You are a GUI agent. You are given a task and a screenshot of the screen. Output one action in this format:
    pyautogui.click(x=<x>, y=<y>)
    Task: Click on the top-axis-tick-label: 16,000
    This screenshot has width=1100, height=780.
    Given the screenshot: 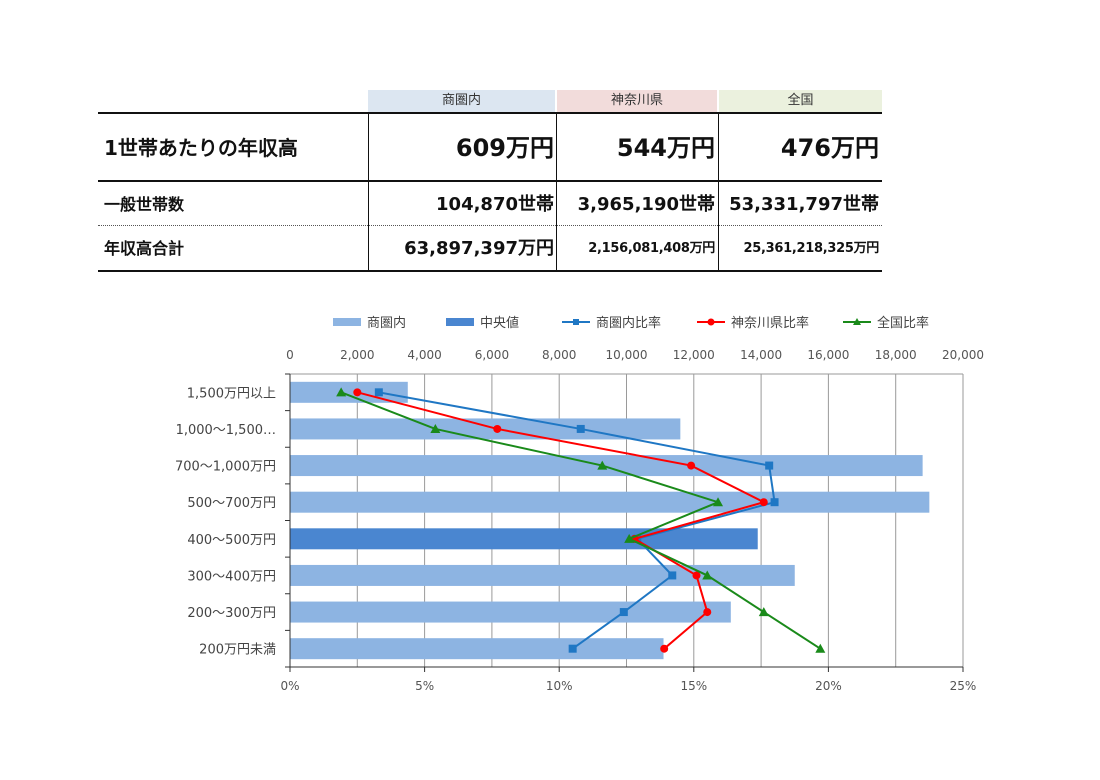 What is the action you would take?
    pyautogui.click(x=828, y=355)
    